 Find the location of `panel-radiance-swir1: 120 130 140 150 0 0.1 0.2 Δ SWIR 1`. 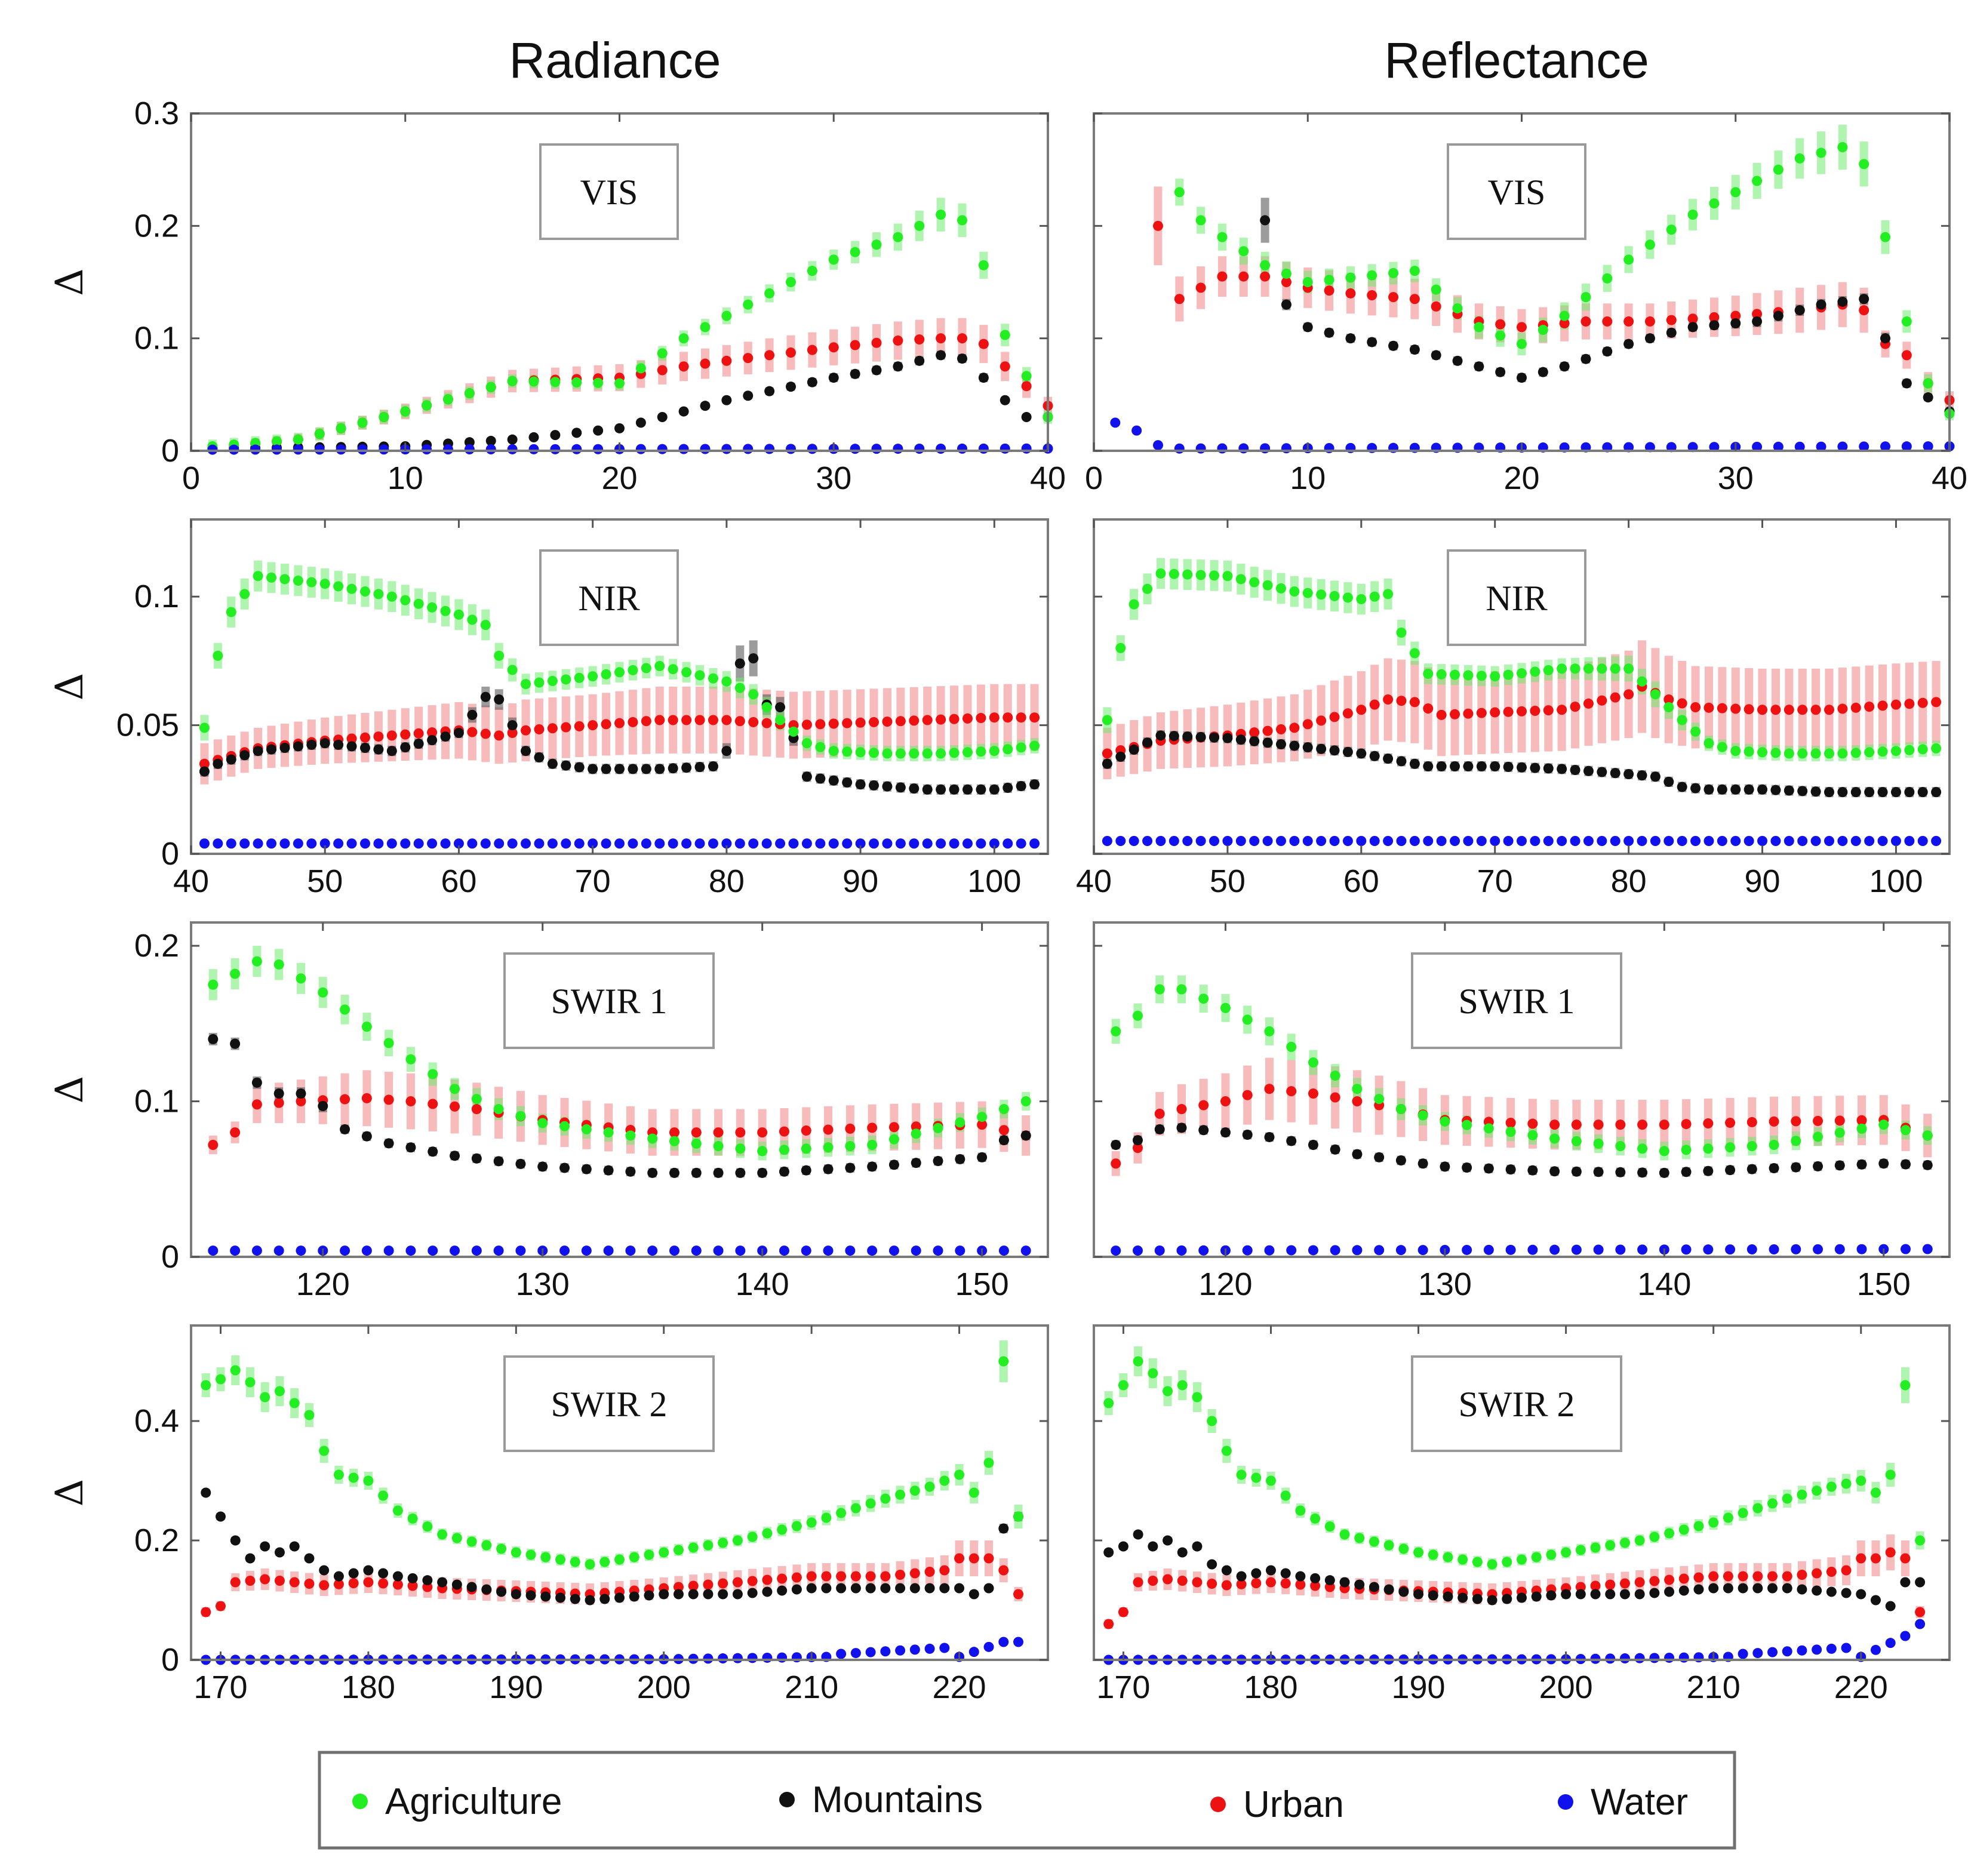

panel-radiance-swir1: 120 130 140 150 0 0.1 0.2 Δ SWIR 1 is located at coordinates (548, 1111).